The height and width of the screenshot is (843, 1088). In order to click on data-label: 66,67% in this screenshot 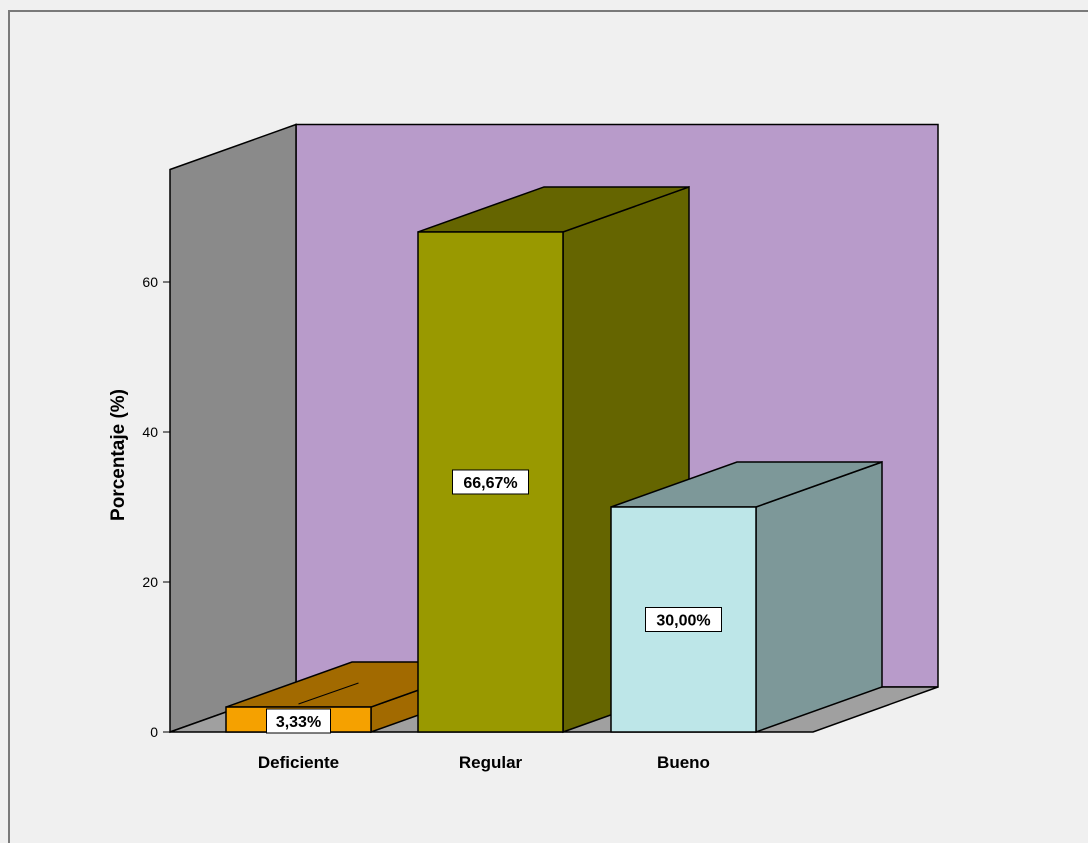, I will do `click(490, 482)`.